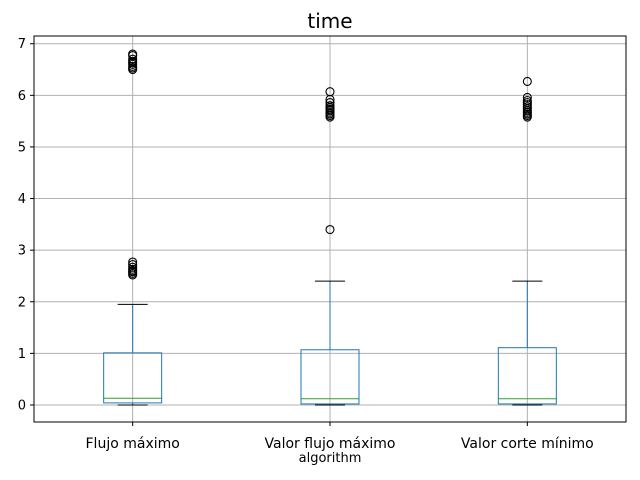 This screenshot has width=640, height=480. I want to click on x-tick-label-1: Valor flujo máximo, so click(330, 444).